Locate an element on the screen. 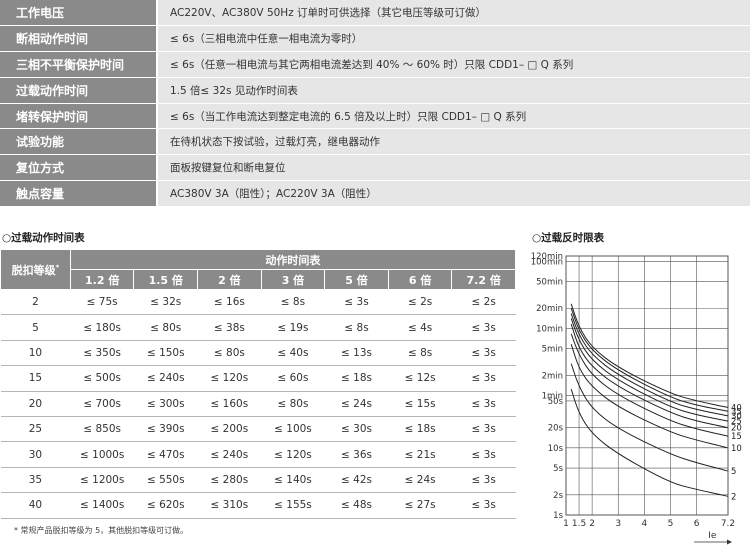 The image size is (750, 549). series-label: 10 is located at coordinates (736, 449).